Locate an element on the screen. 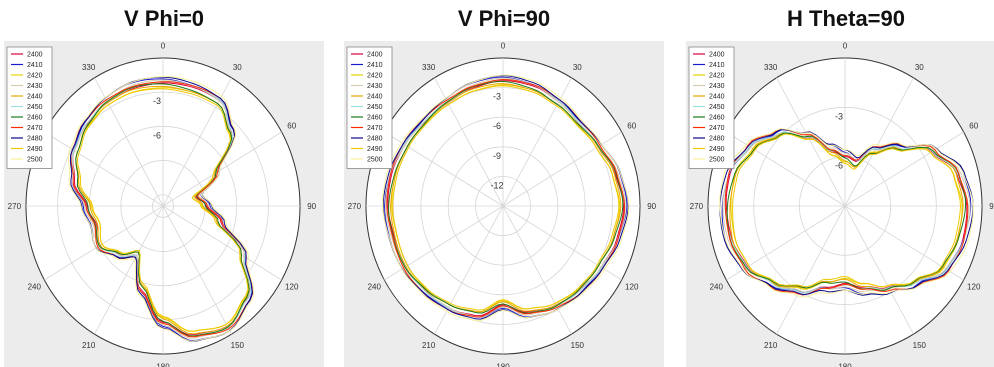  chart-title: V Phi=0 is located at coordinates (164, 18).